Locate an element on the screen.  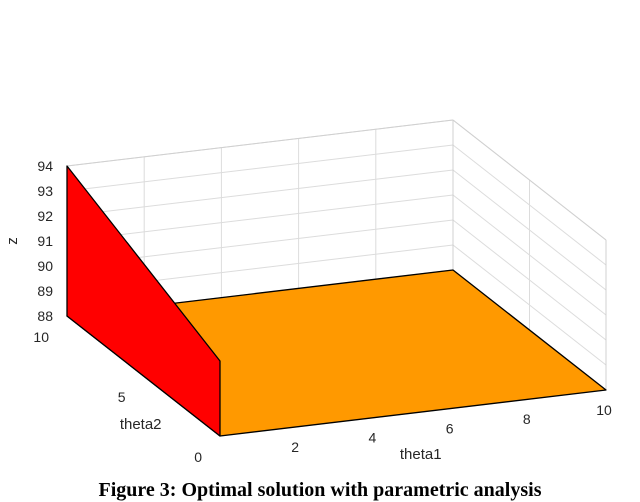
z-tick-label: 93 is located at coordinates (45, 191).